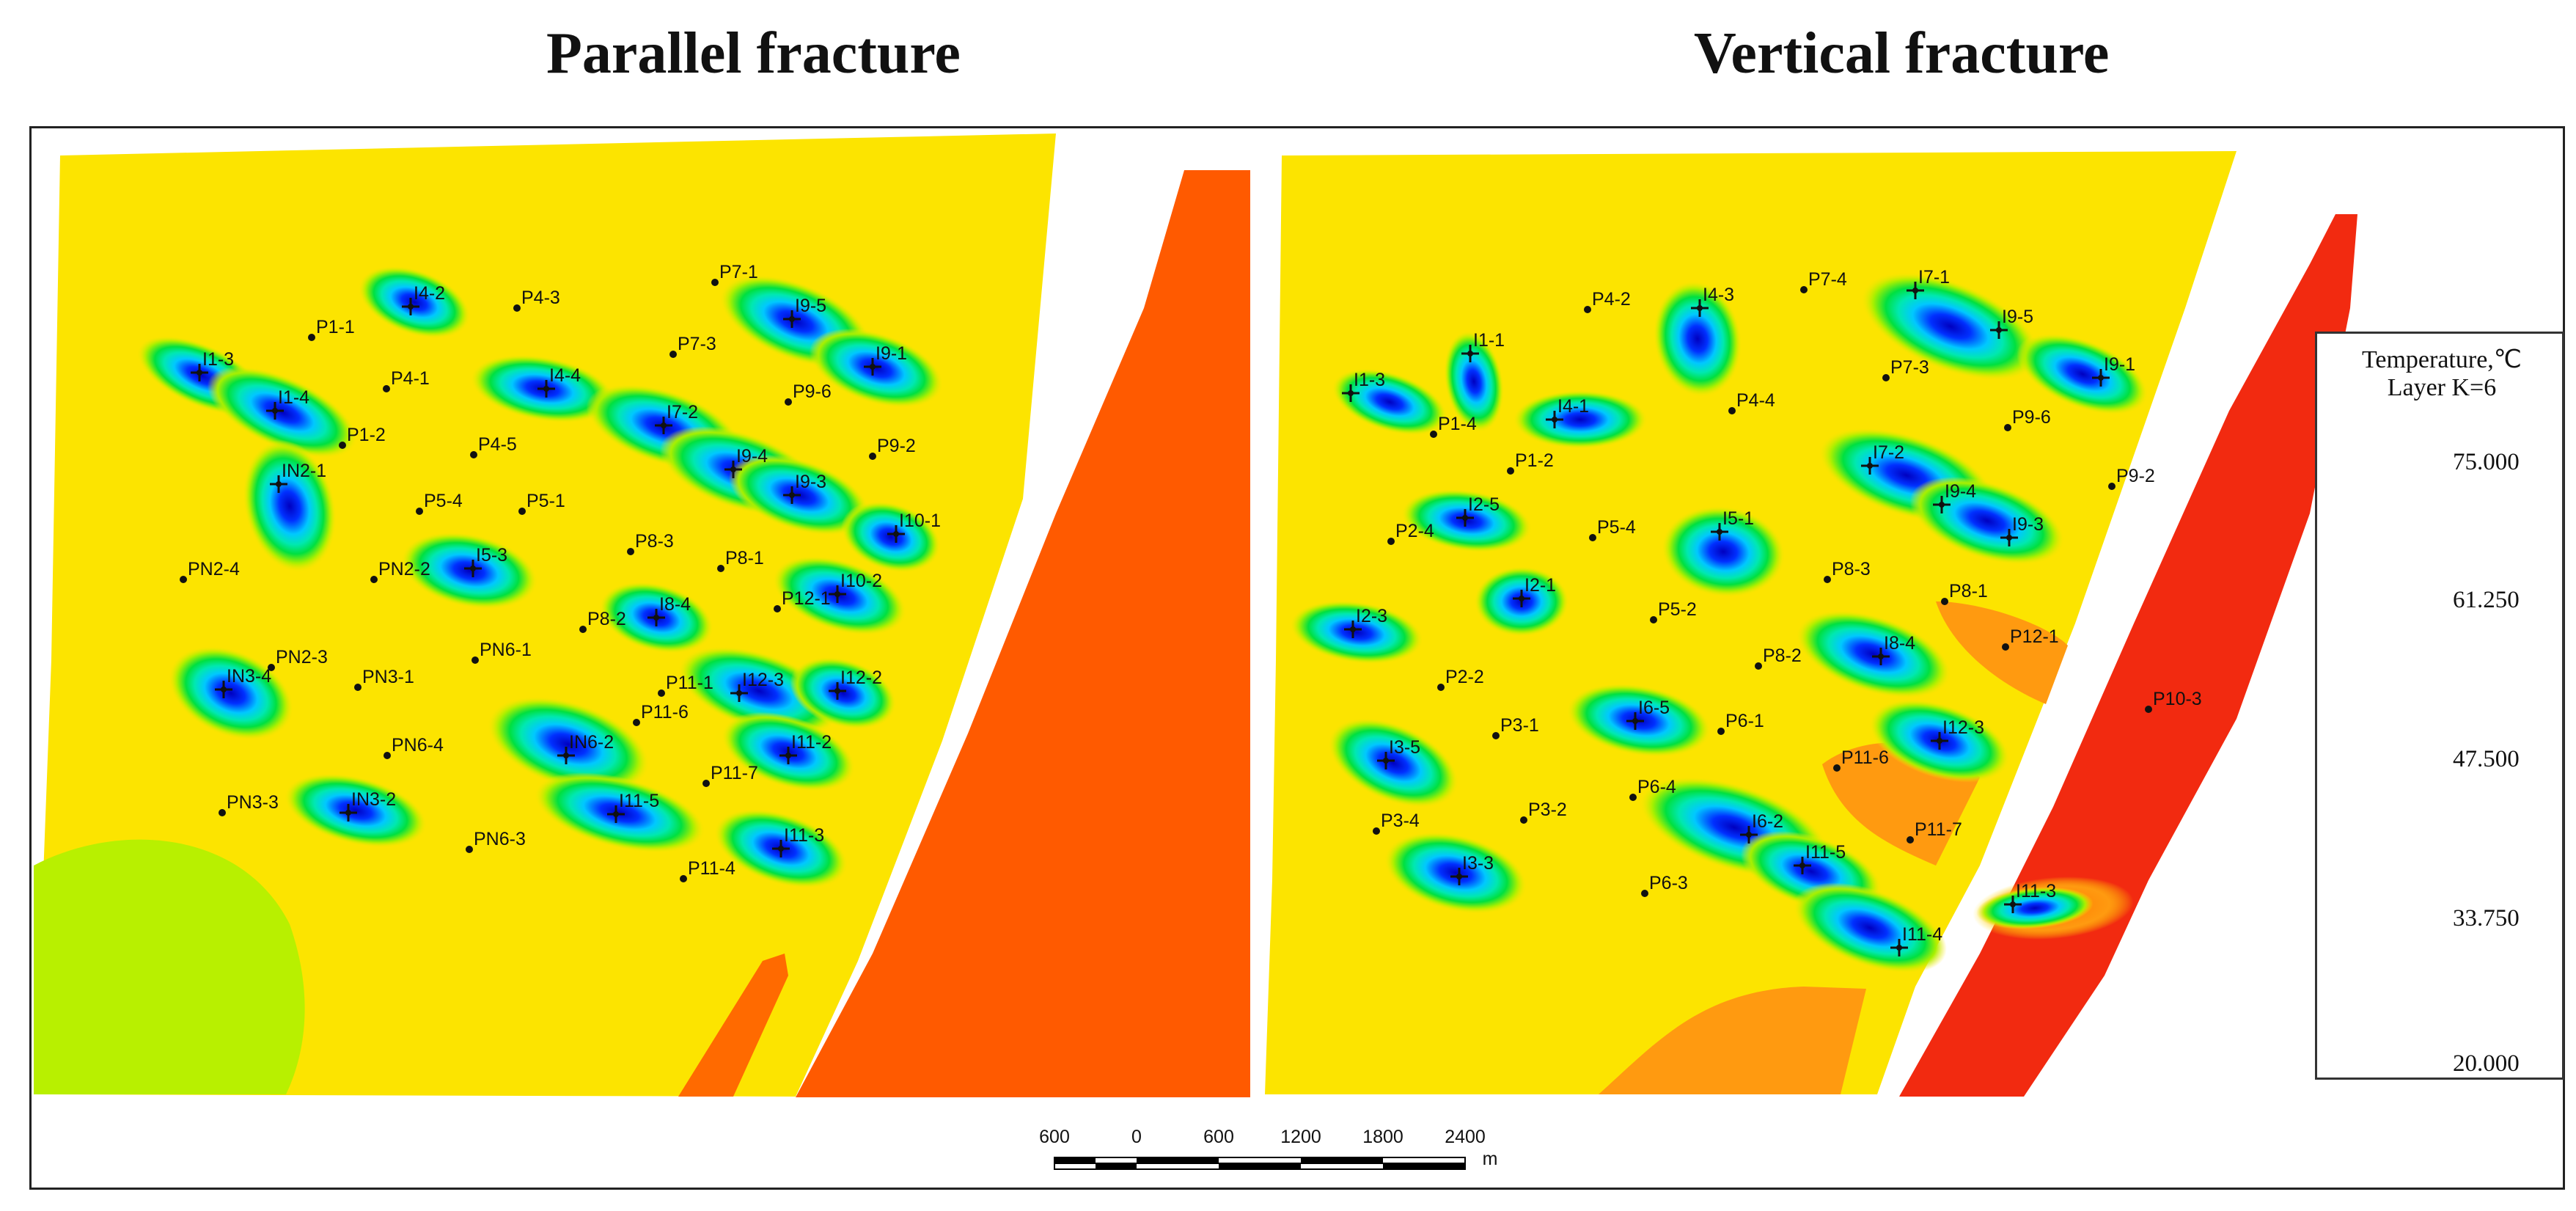  I want to click on producer-well: PN2-3, so click(298, 659).